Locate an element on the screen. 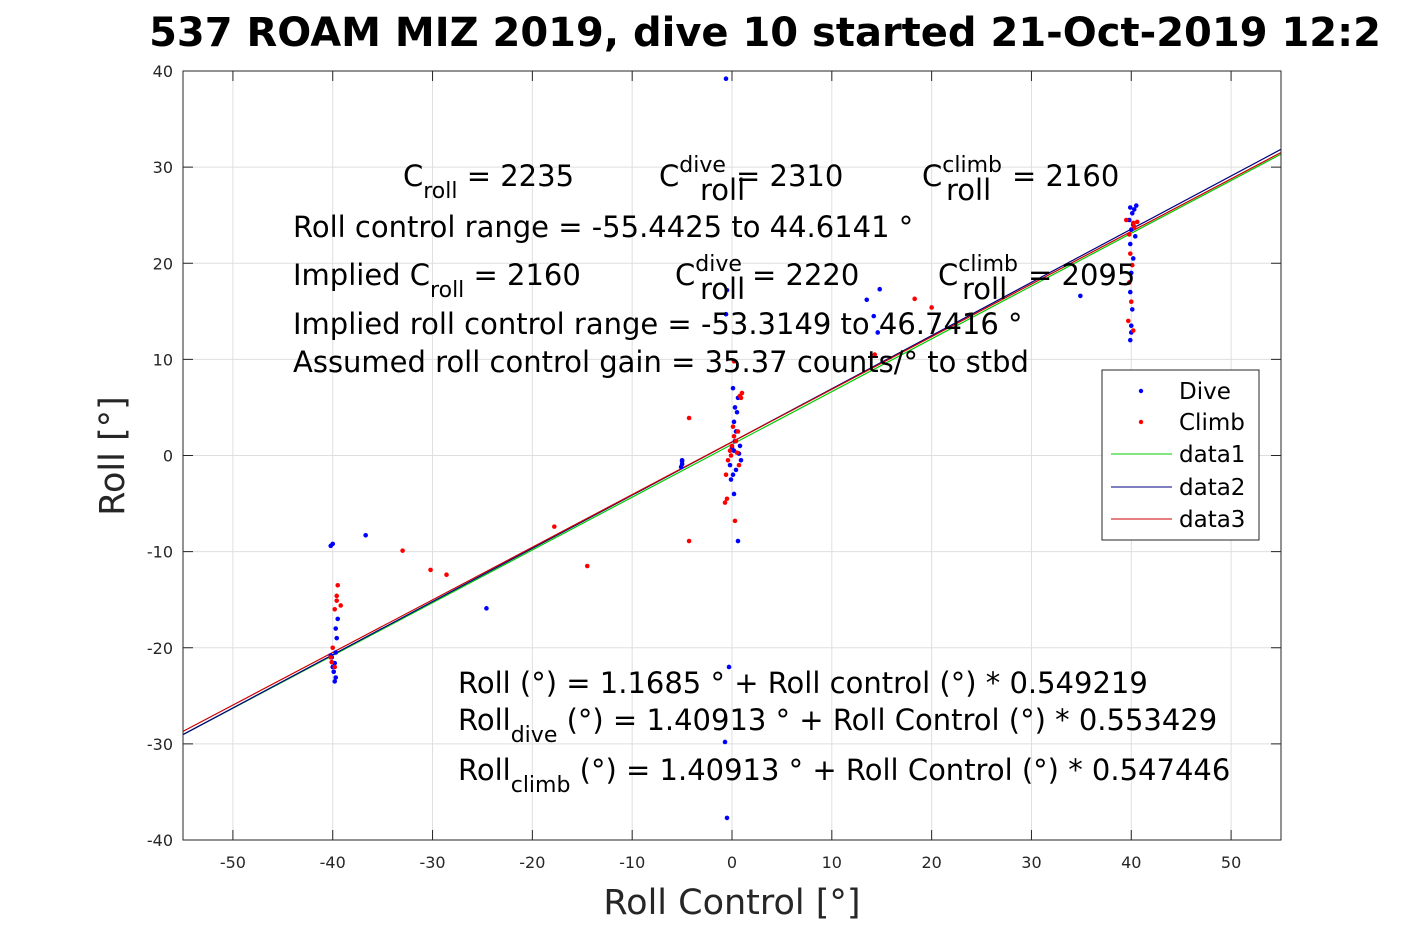  legend-climb-marker is located at coordinates (1141, 422).